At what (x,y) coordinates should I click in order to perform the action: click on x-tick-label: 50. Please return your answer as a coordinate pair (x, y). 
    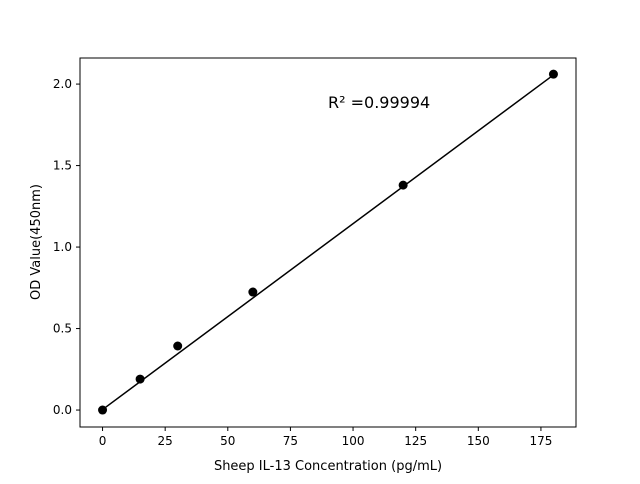
    Looking at the image, I should click on (227, 441).